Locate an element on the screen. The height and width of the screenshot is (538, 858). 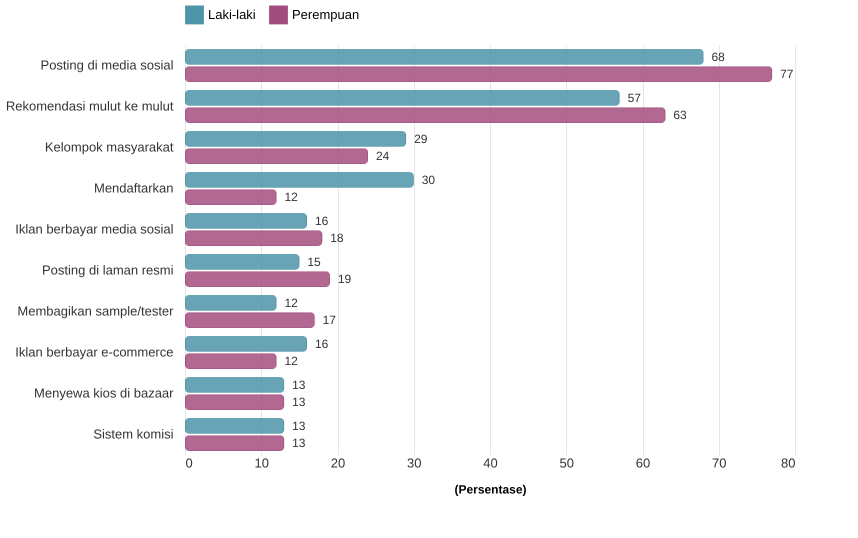
x-tick-label: 80 is located at coordinates (788, 463).